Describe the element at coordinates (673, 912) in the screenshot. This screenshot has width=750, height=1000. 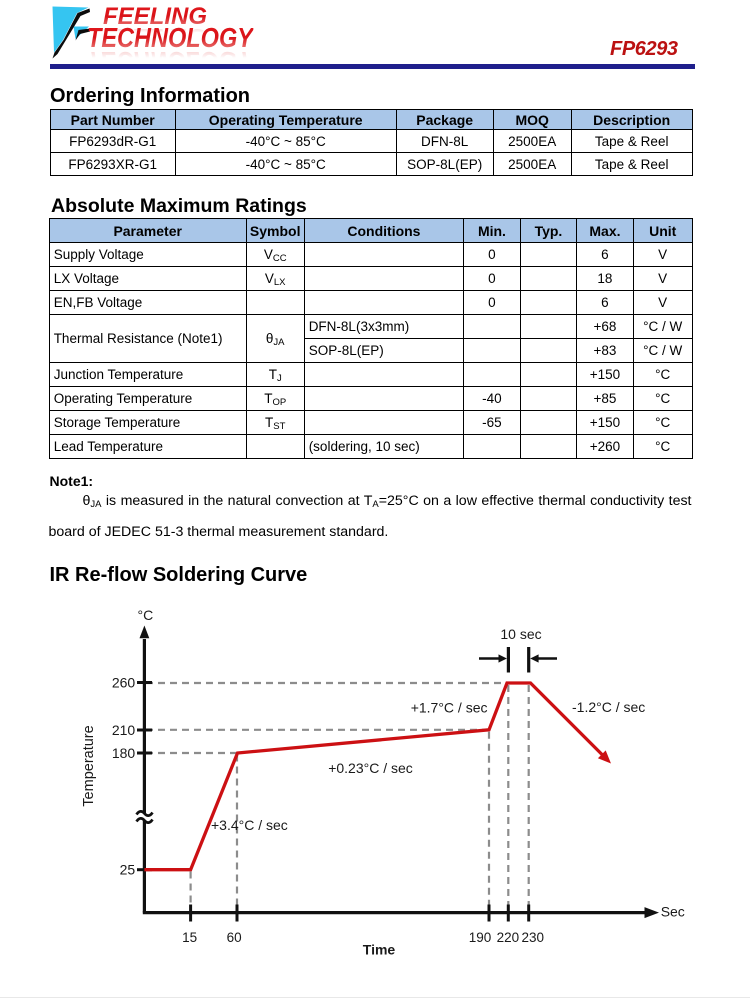
I see `svg-text: Sec` at that location.